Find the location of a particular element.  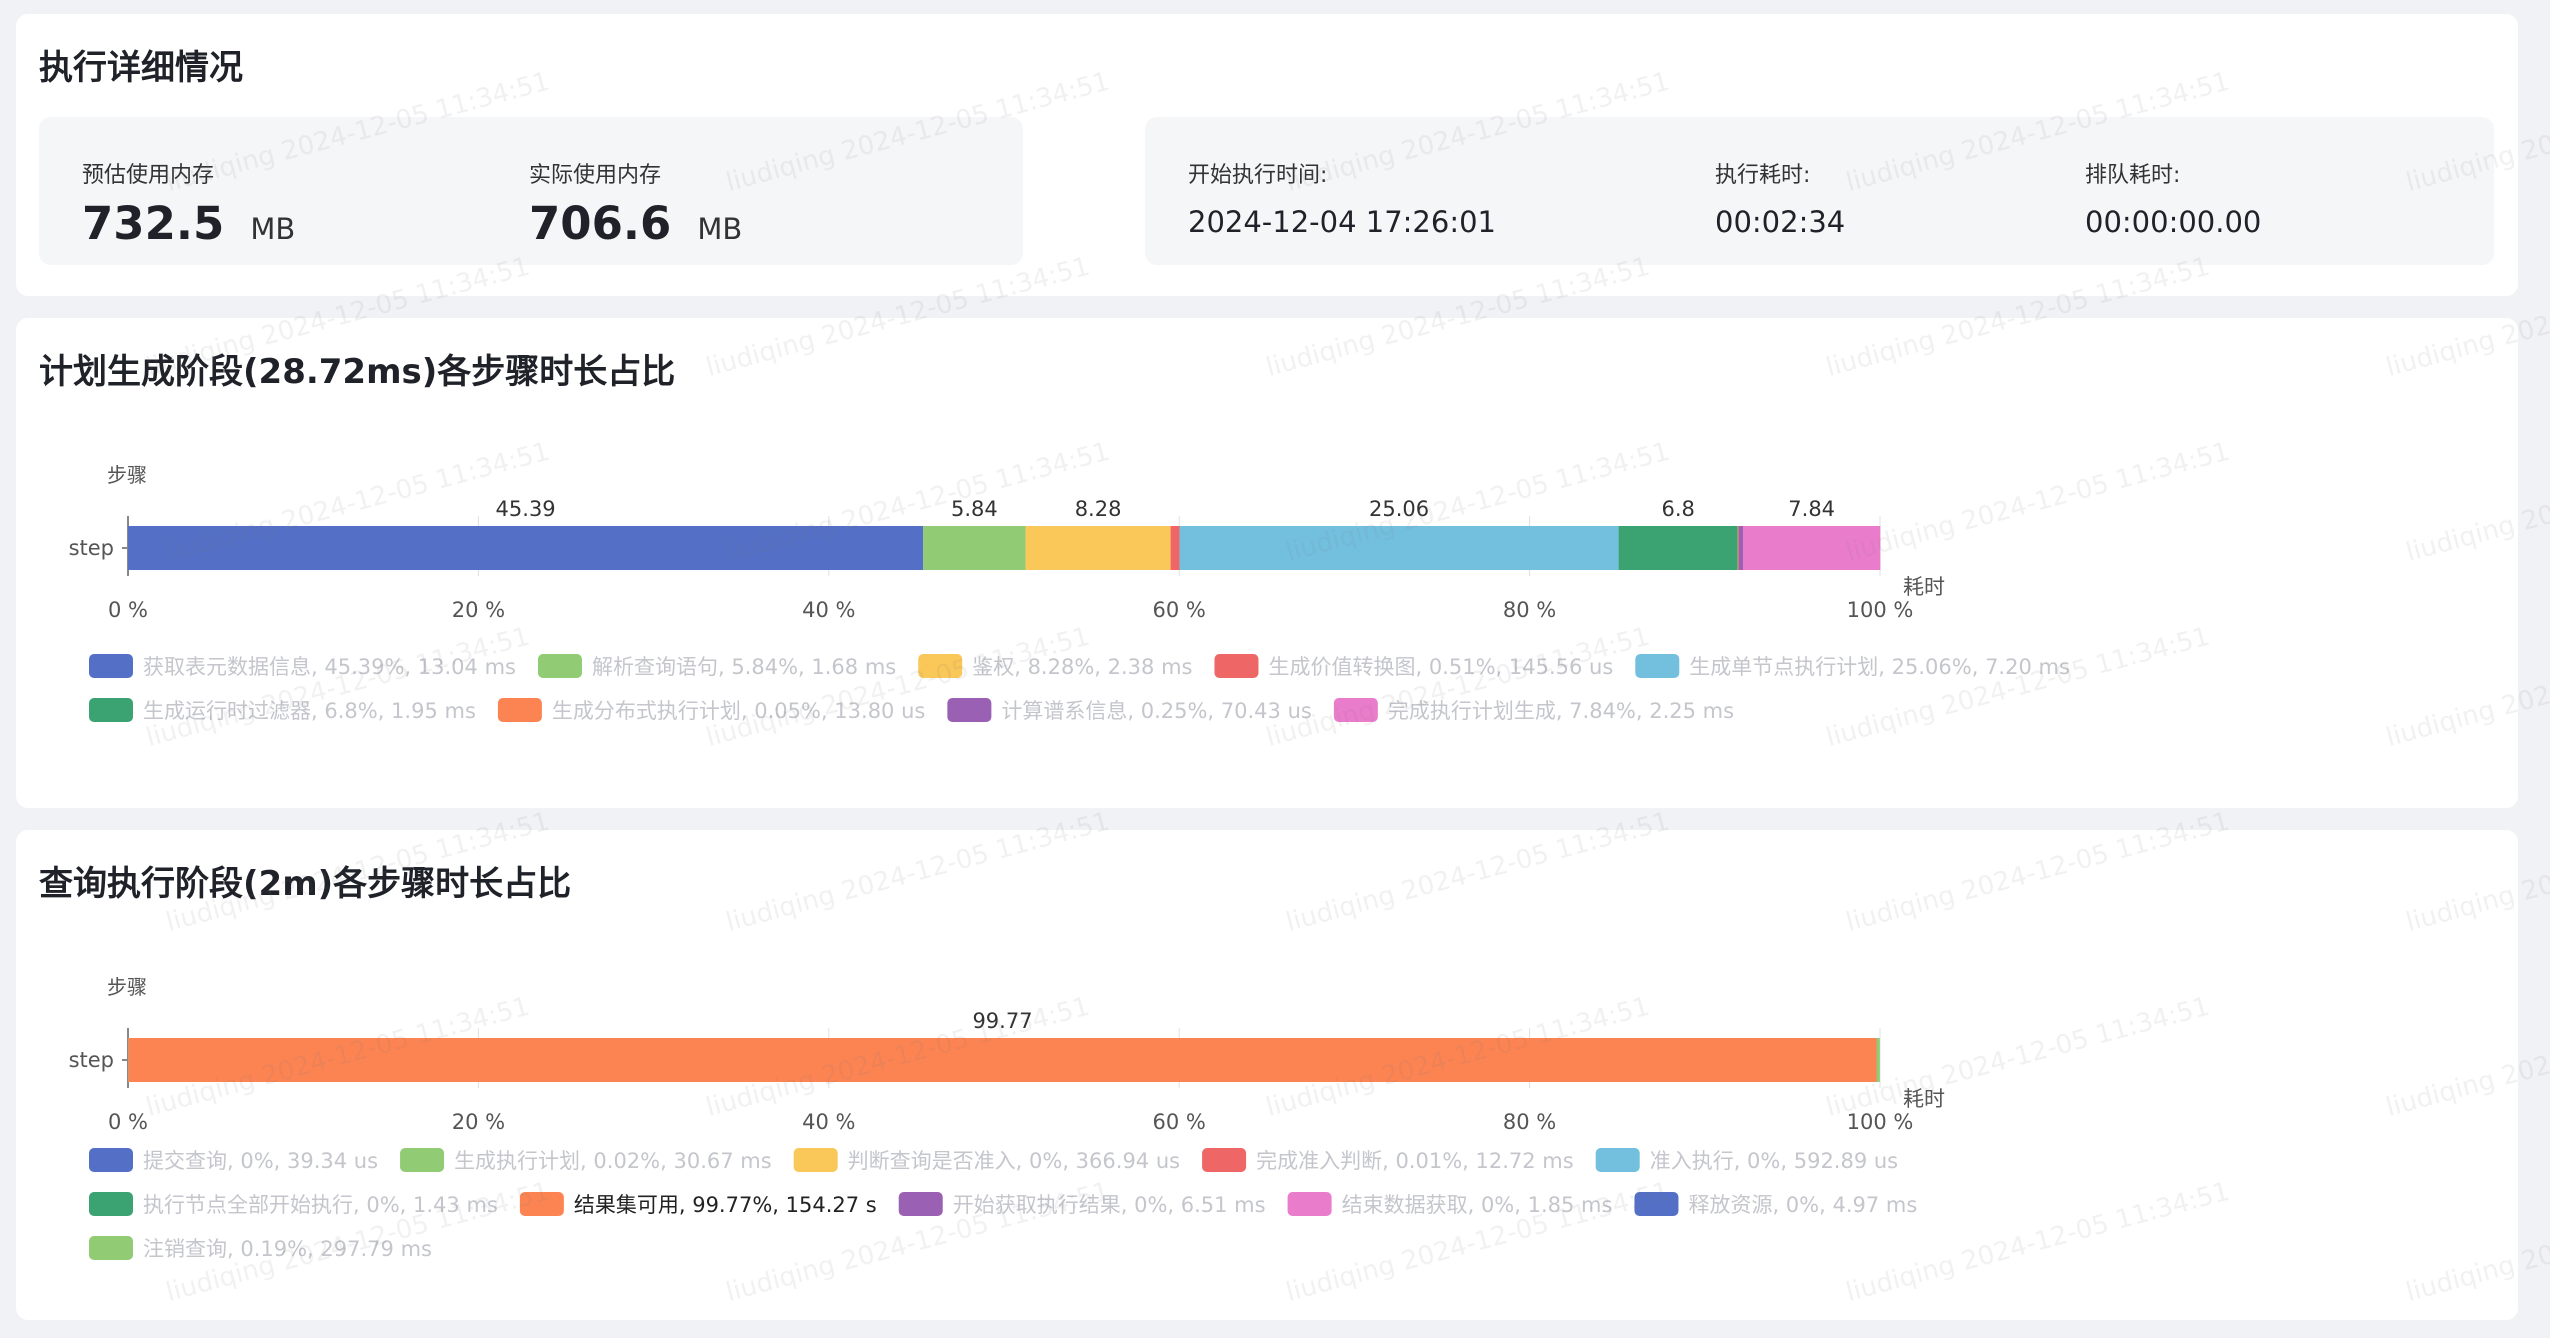

bar-value-label: 8.28 is located at coordinates (1098, 509).